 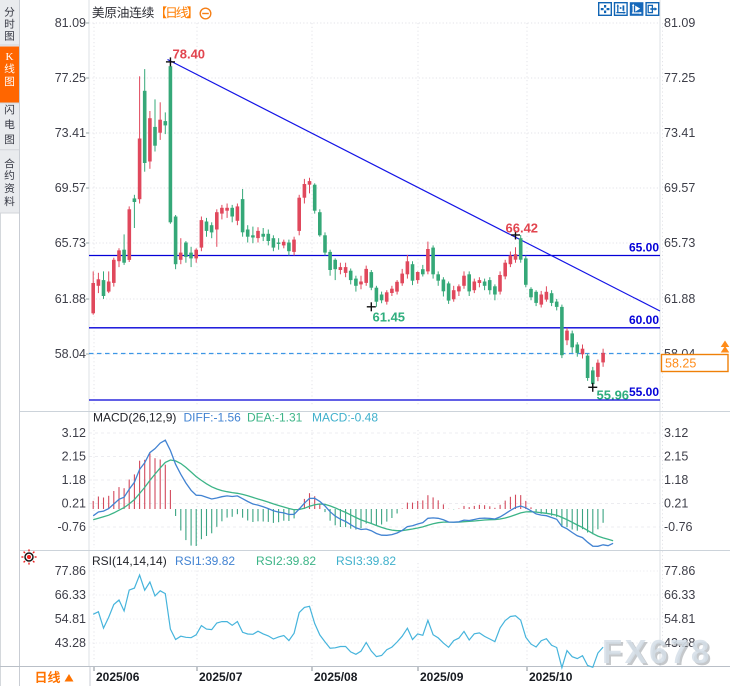 I want to click on svg-text: 78.40, so click(x=189, y=54).